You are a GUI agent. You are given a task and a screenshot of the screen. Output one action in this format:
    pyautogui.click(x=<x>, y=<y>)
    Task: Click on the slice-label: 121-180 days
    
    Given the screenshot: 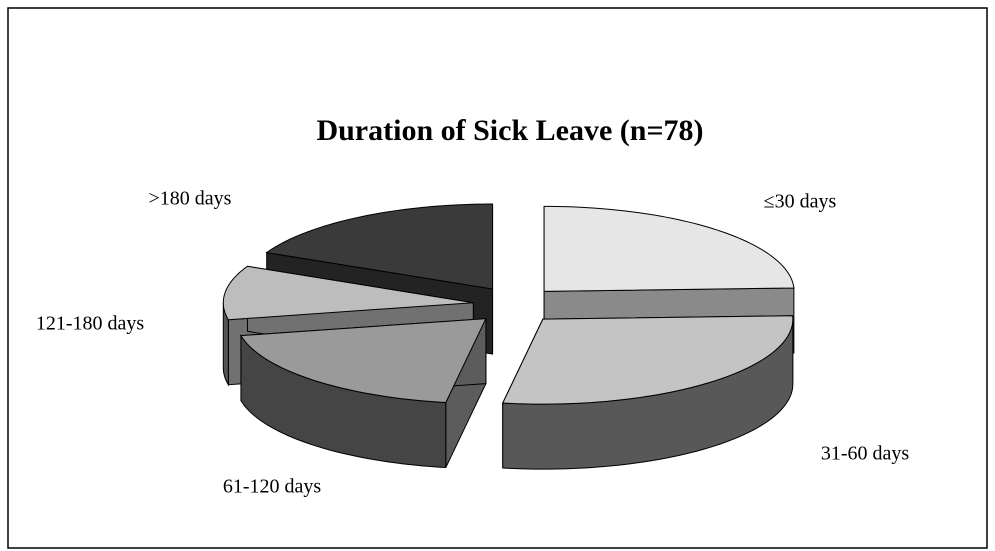 What is the action you would take?
    pyautogui.click(x=90, y=324)
    